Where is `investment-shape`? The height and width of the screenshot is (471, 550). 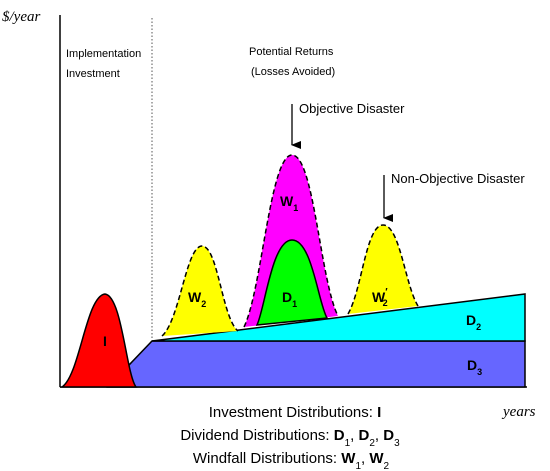
investment-shape is located at coordinates (98, 340).